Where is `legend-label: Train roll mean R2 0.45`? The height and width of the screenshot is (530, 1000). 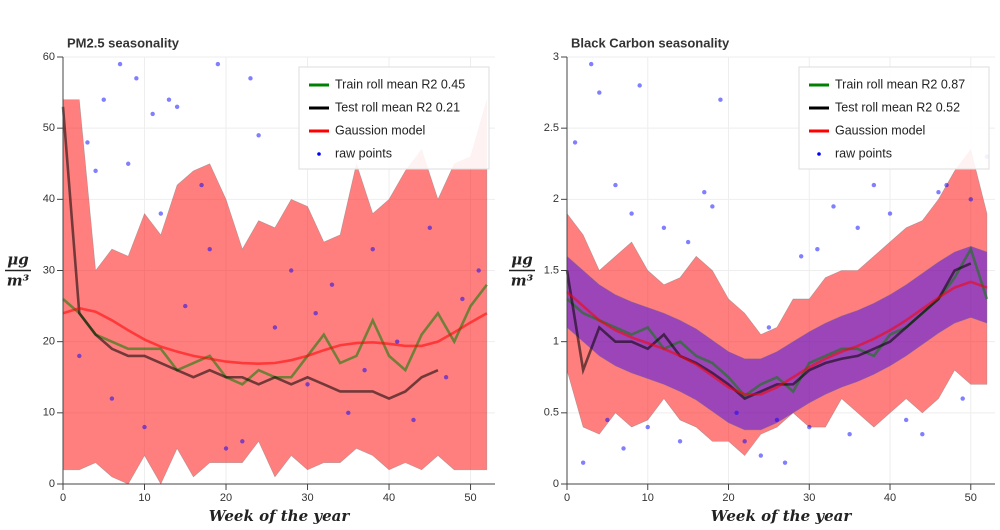
legend-label: Train roll mean R2 0.45 is located at coordinates (400, 84).